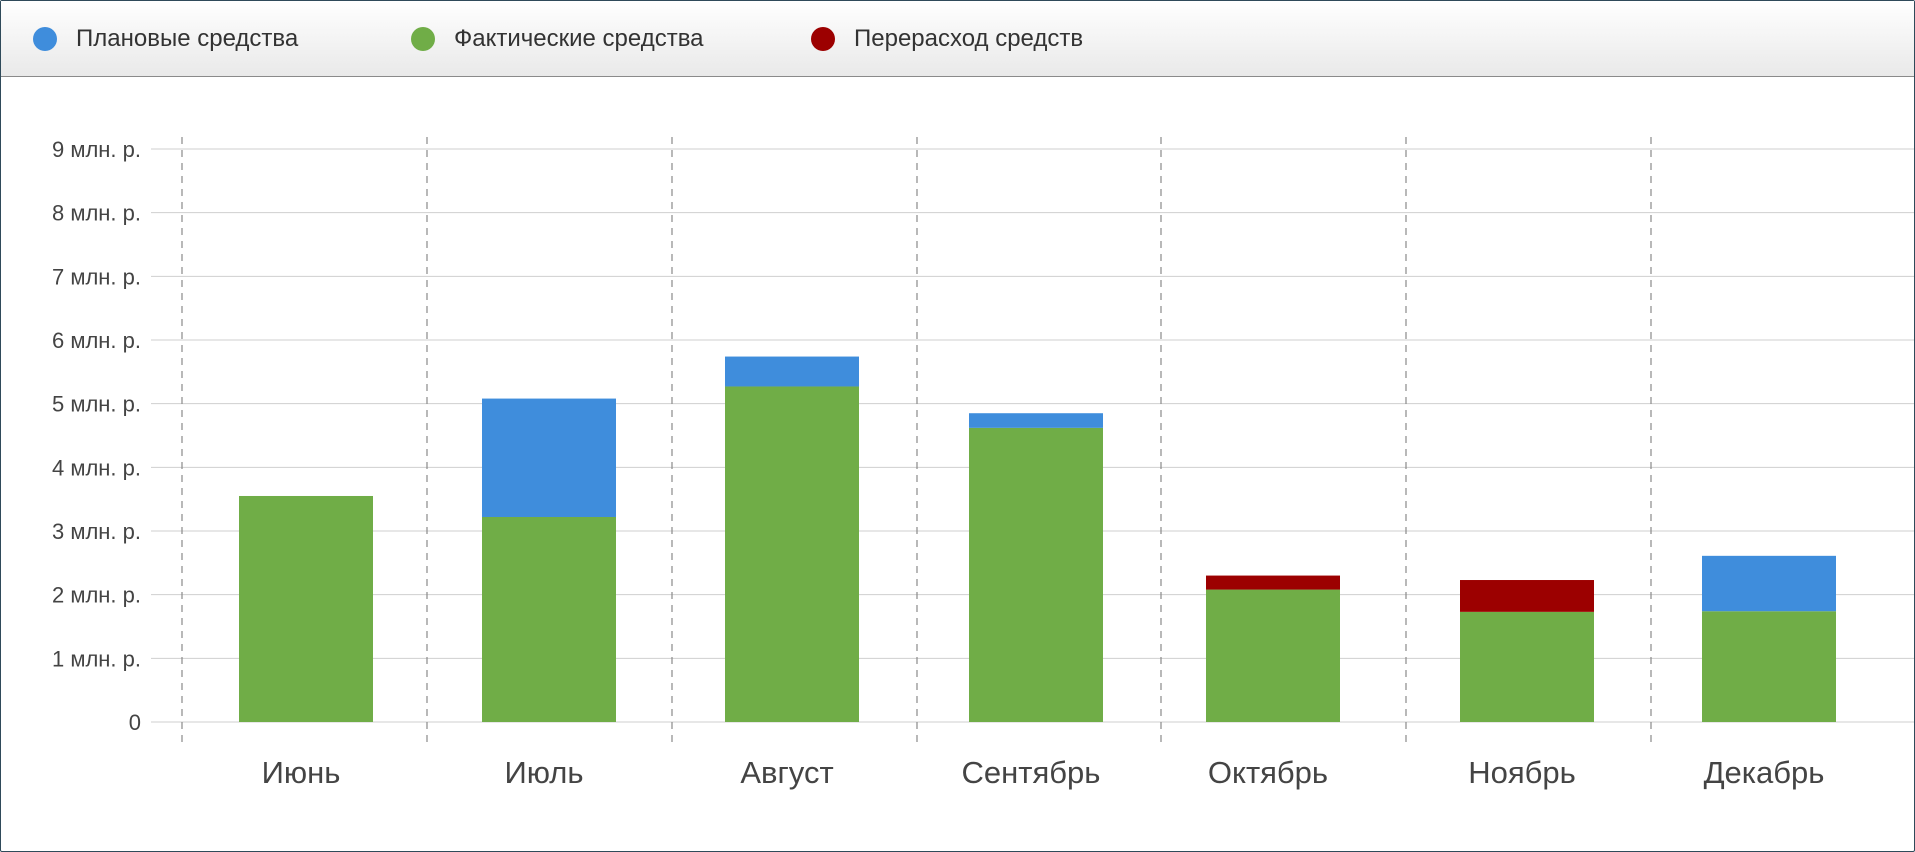 The width and height of the screenshot is (1915, 852). Describe the element at coordinates (579, 38) in the screenshot. I see `legend-label-actual: Фактические средства` at that location.